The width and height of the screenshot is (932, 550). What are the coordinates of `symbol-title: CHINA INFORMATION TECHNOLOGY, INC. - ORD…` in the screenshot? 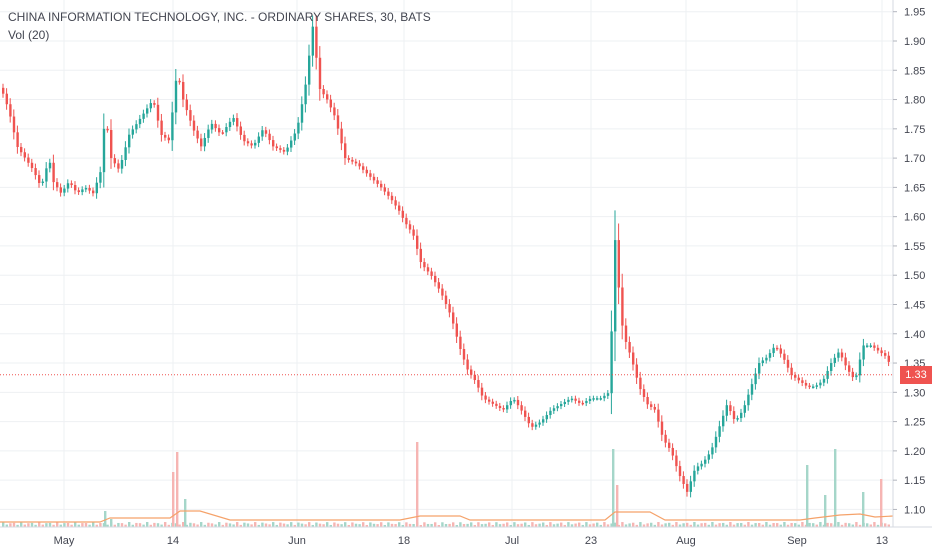 It's located at (219, 17).